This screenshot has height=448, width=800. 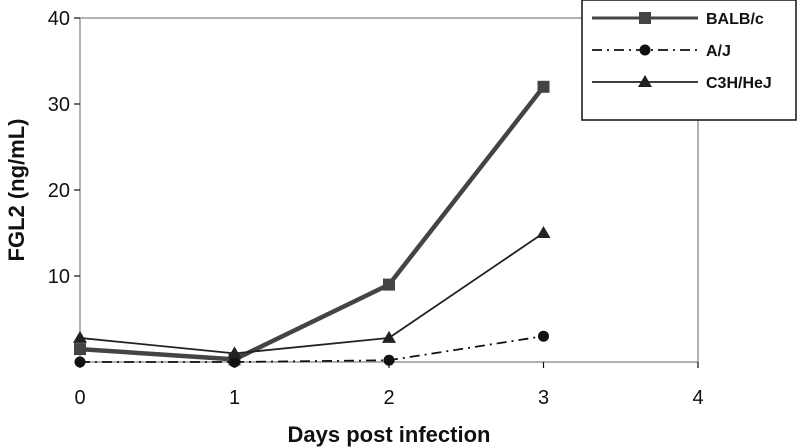 What do you see at coordinates (311, 349) in the screenshot?
I see `series-a-j` at bounding box center [311, 349].